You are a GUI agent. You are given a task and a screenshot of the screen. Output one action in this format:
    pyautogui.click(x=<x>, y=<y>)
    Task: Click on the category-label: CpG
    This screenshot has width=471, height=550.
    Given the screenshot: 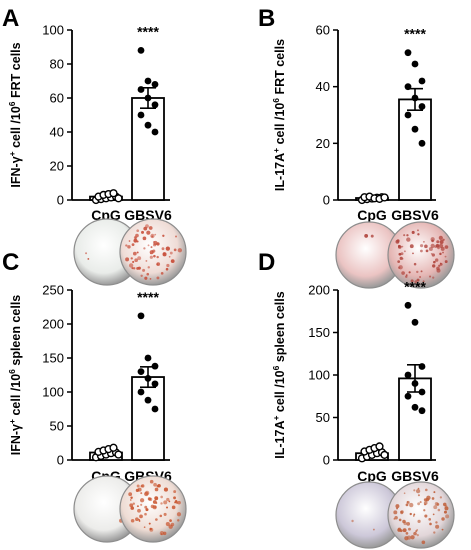 What is the action you would take?
    pyautogui.click(x=372, y=215)
    